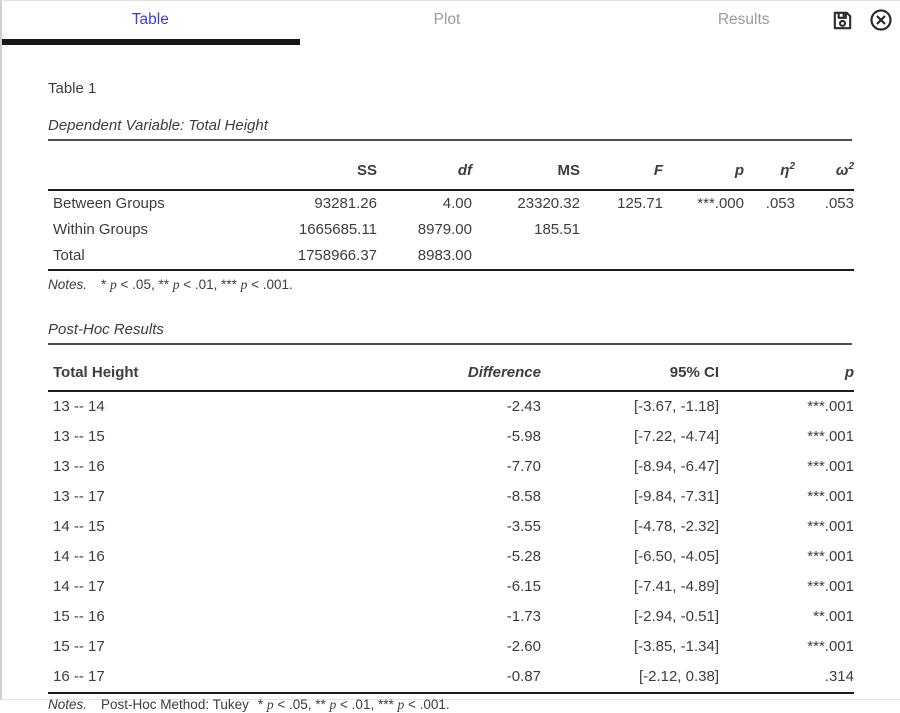 The width and height of the screenshot is (900, 713). Describe the element at coordinates (457, 203) in the screenshot. I see `anova-row-cell-df: 4.00` at that location.